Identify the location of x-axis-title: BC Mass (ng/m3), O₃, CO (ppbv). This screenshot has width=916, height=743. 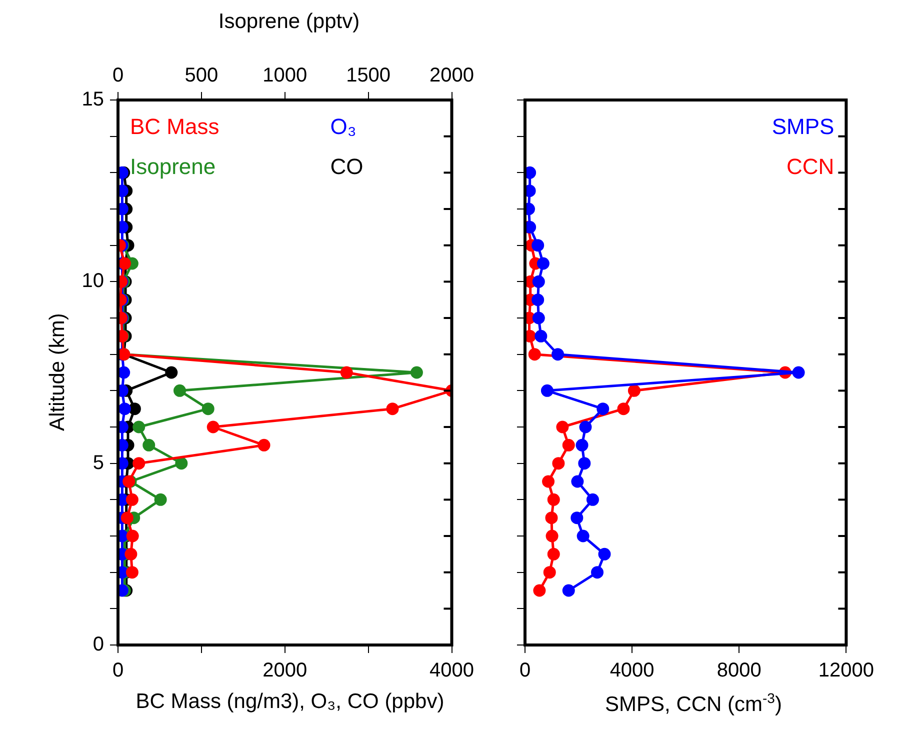
(290, 702).